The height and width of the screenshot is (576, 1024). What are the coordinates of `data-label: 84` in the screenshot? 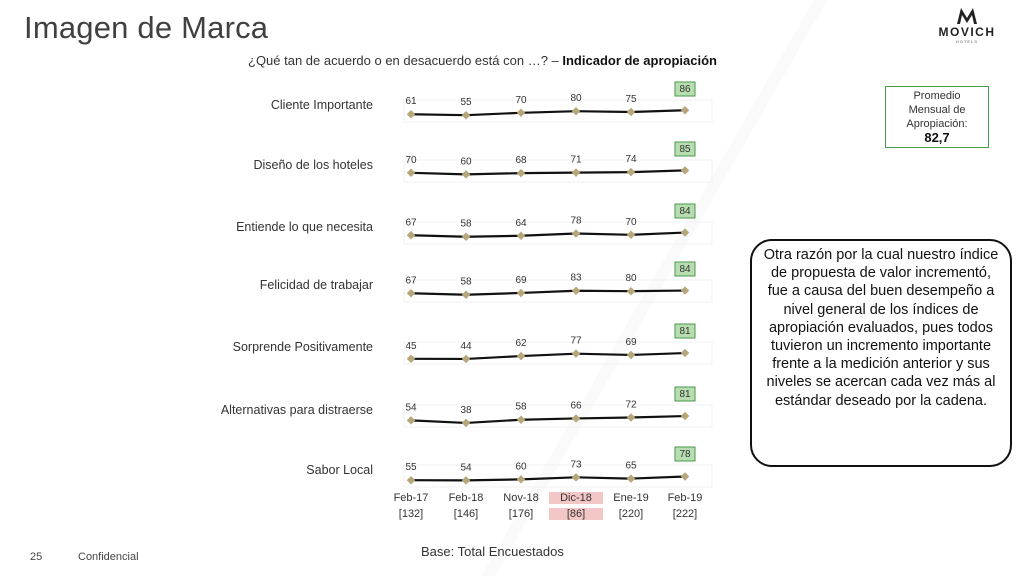 It's located at (685, 269).